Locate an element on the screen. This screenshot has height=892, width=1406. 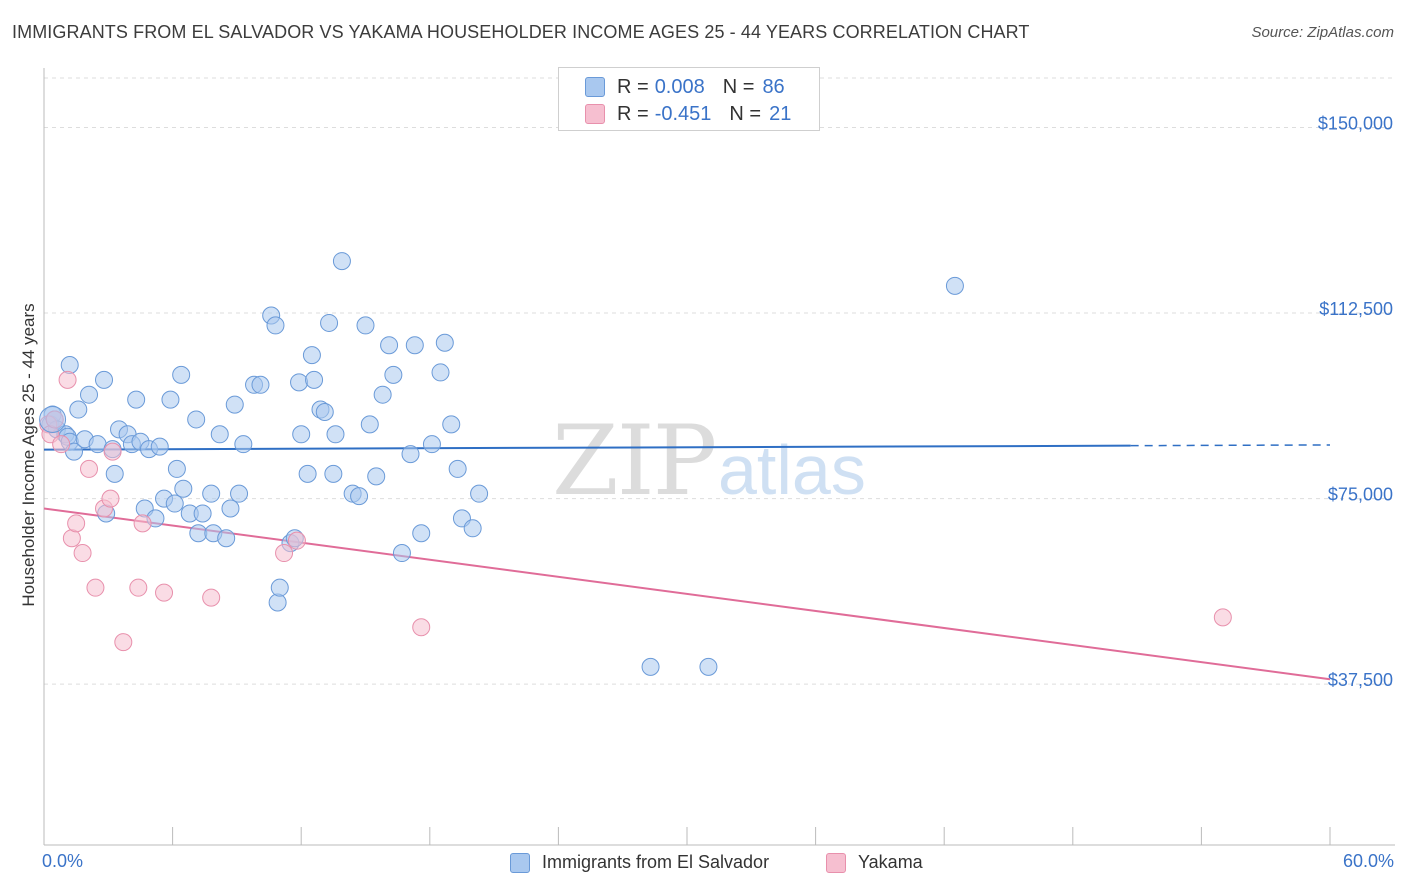
bottom-legend-swatch-el-salvador is located at coordinates (520, 862).